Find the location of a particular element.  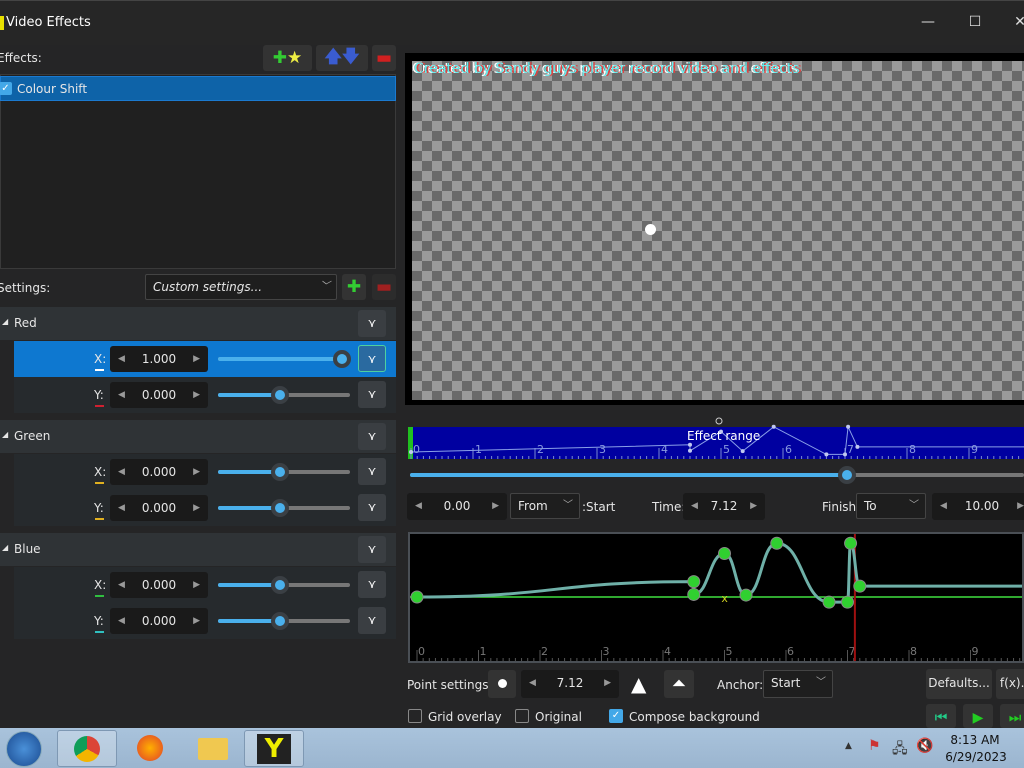

preset-dropdown: Custom settings... ﹀ is located at coordinates (241, 287).